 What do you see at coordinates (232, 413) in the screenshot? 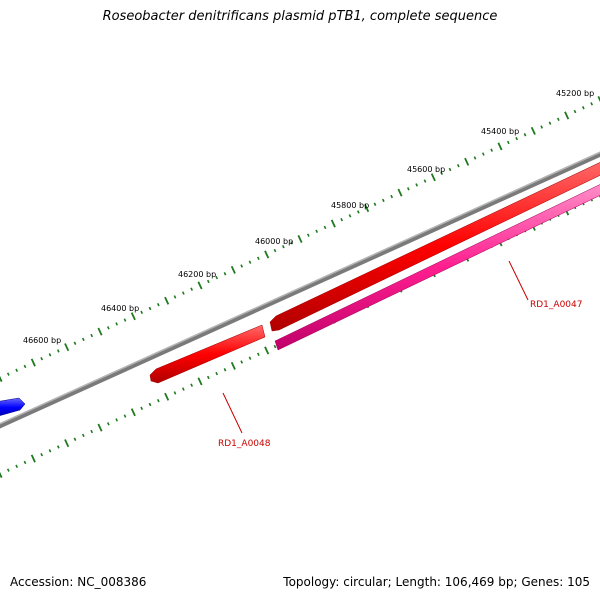
I see `leader-line-rd1-a0048` at bounding box center [232, 413].